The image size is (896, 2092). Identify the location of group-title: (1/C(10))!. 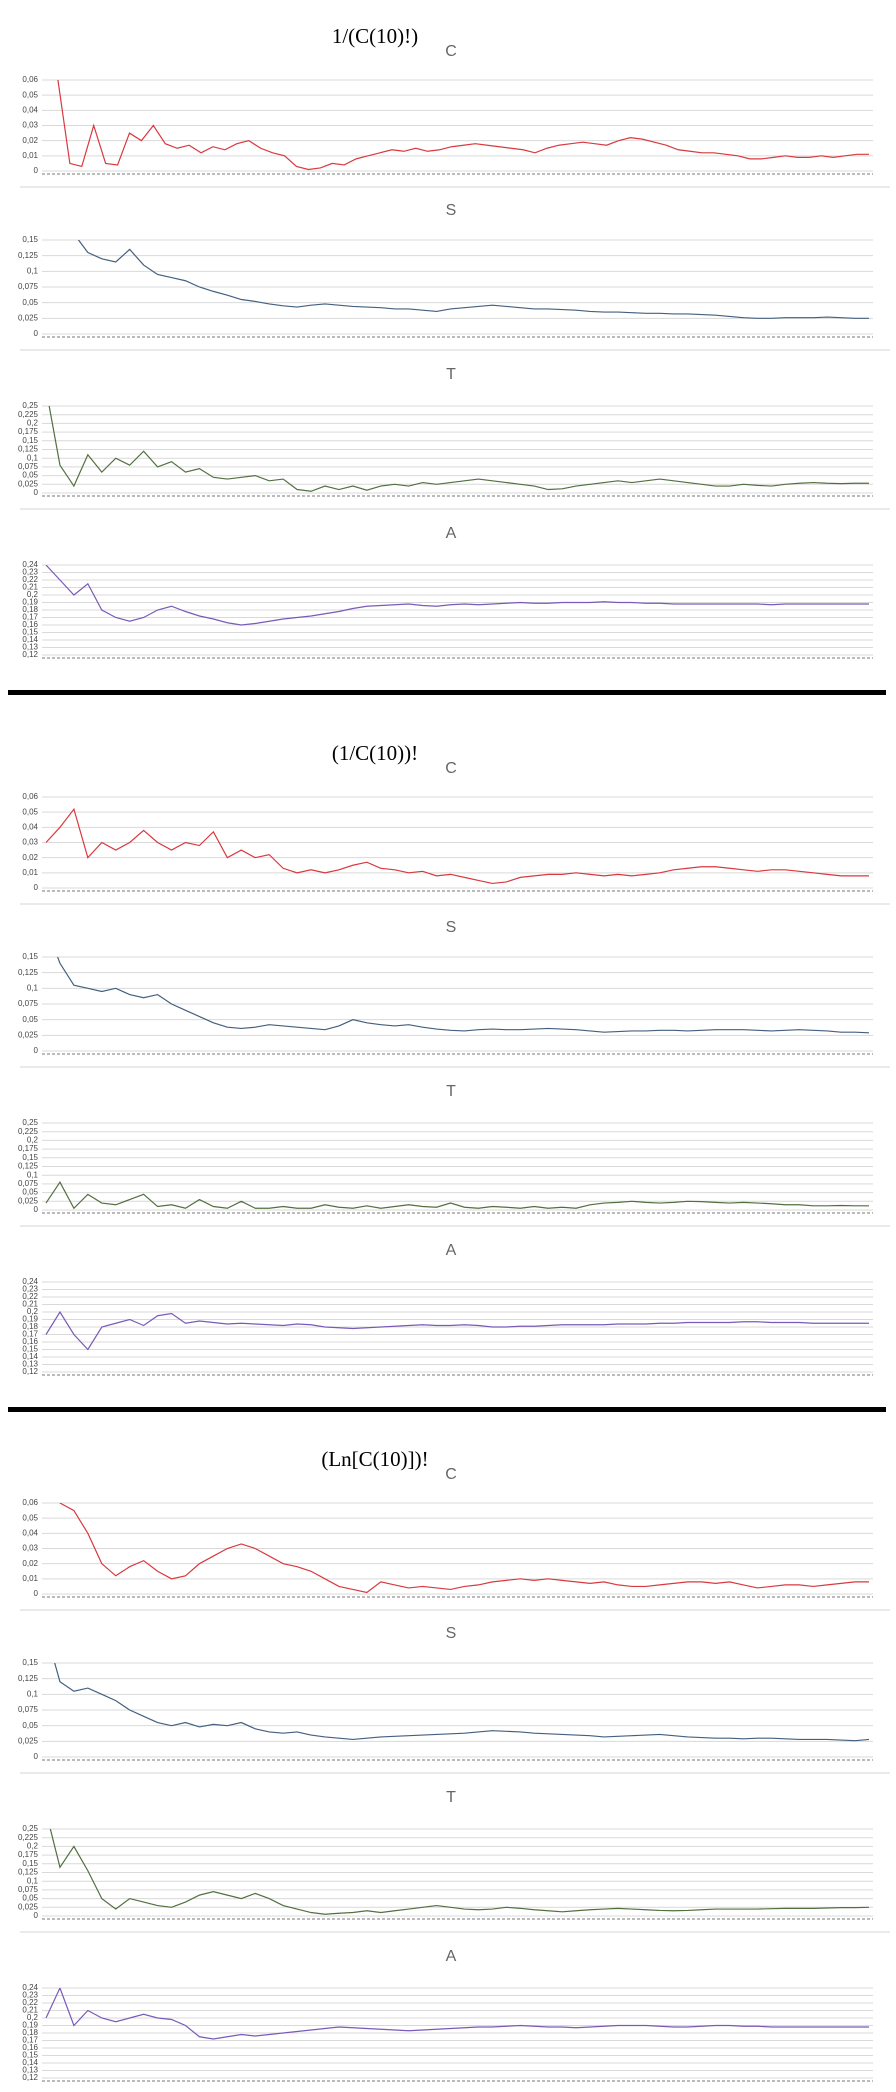
(375, 753).